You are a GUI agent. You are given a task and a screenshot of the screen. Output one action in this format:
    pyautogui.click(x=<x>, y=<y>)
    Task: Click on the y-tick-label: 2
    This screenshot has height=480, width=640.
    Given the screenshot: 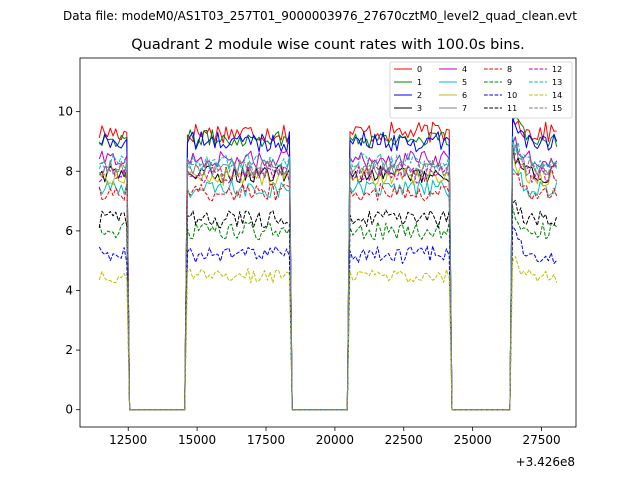 What is the action you would take?
    pyautogui.click(x=69, y=350)
    